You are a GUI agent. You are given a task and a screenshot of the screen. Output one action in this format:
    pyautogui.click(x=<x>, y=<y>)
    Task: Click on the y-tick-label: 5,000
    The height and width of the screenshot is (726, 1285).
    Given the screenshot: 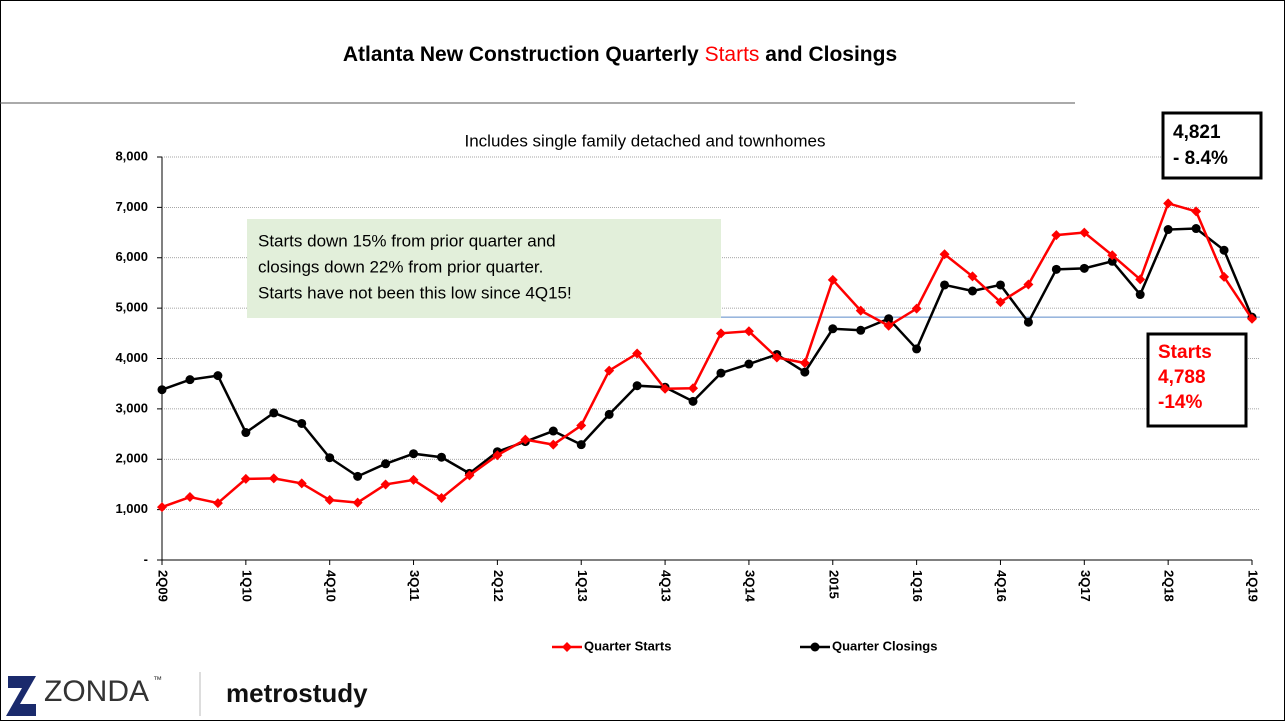 What is the action you would take?
    pyautogui.click(x=131, y=307)
    